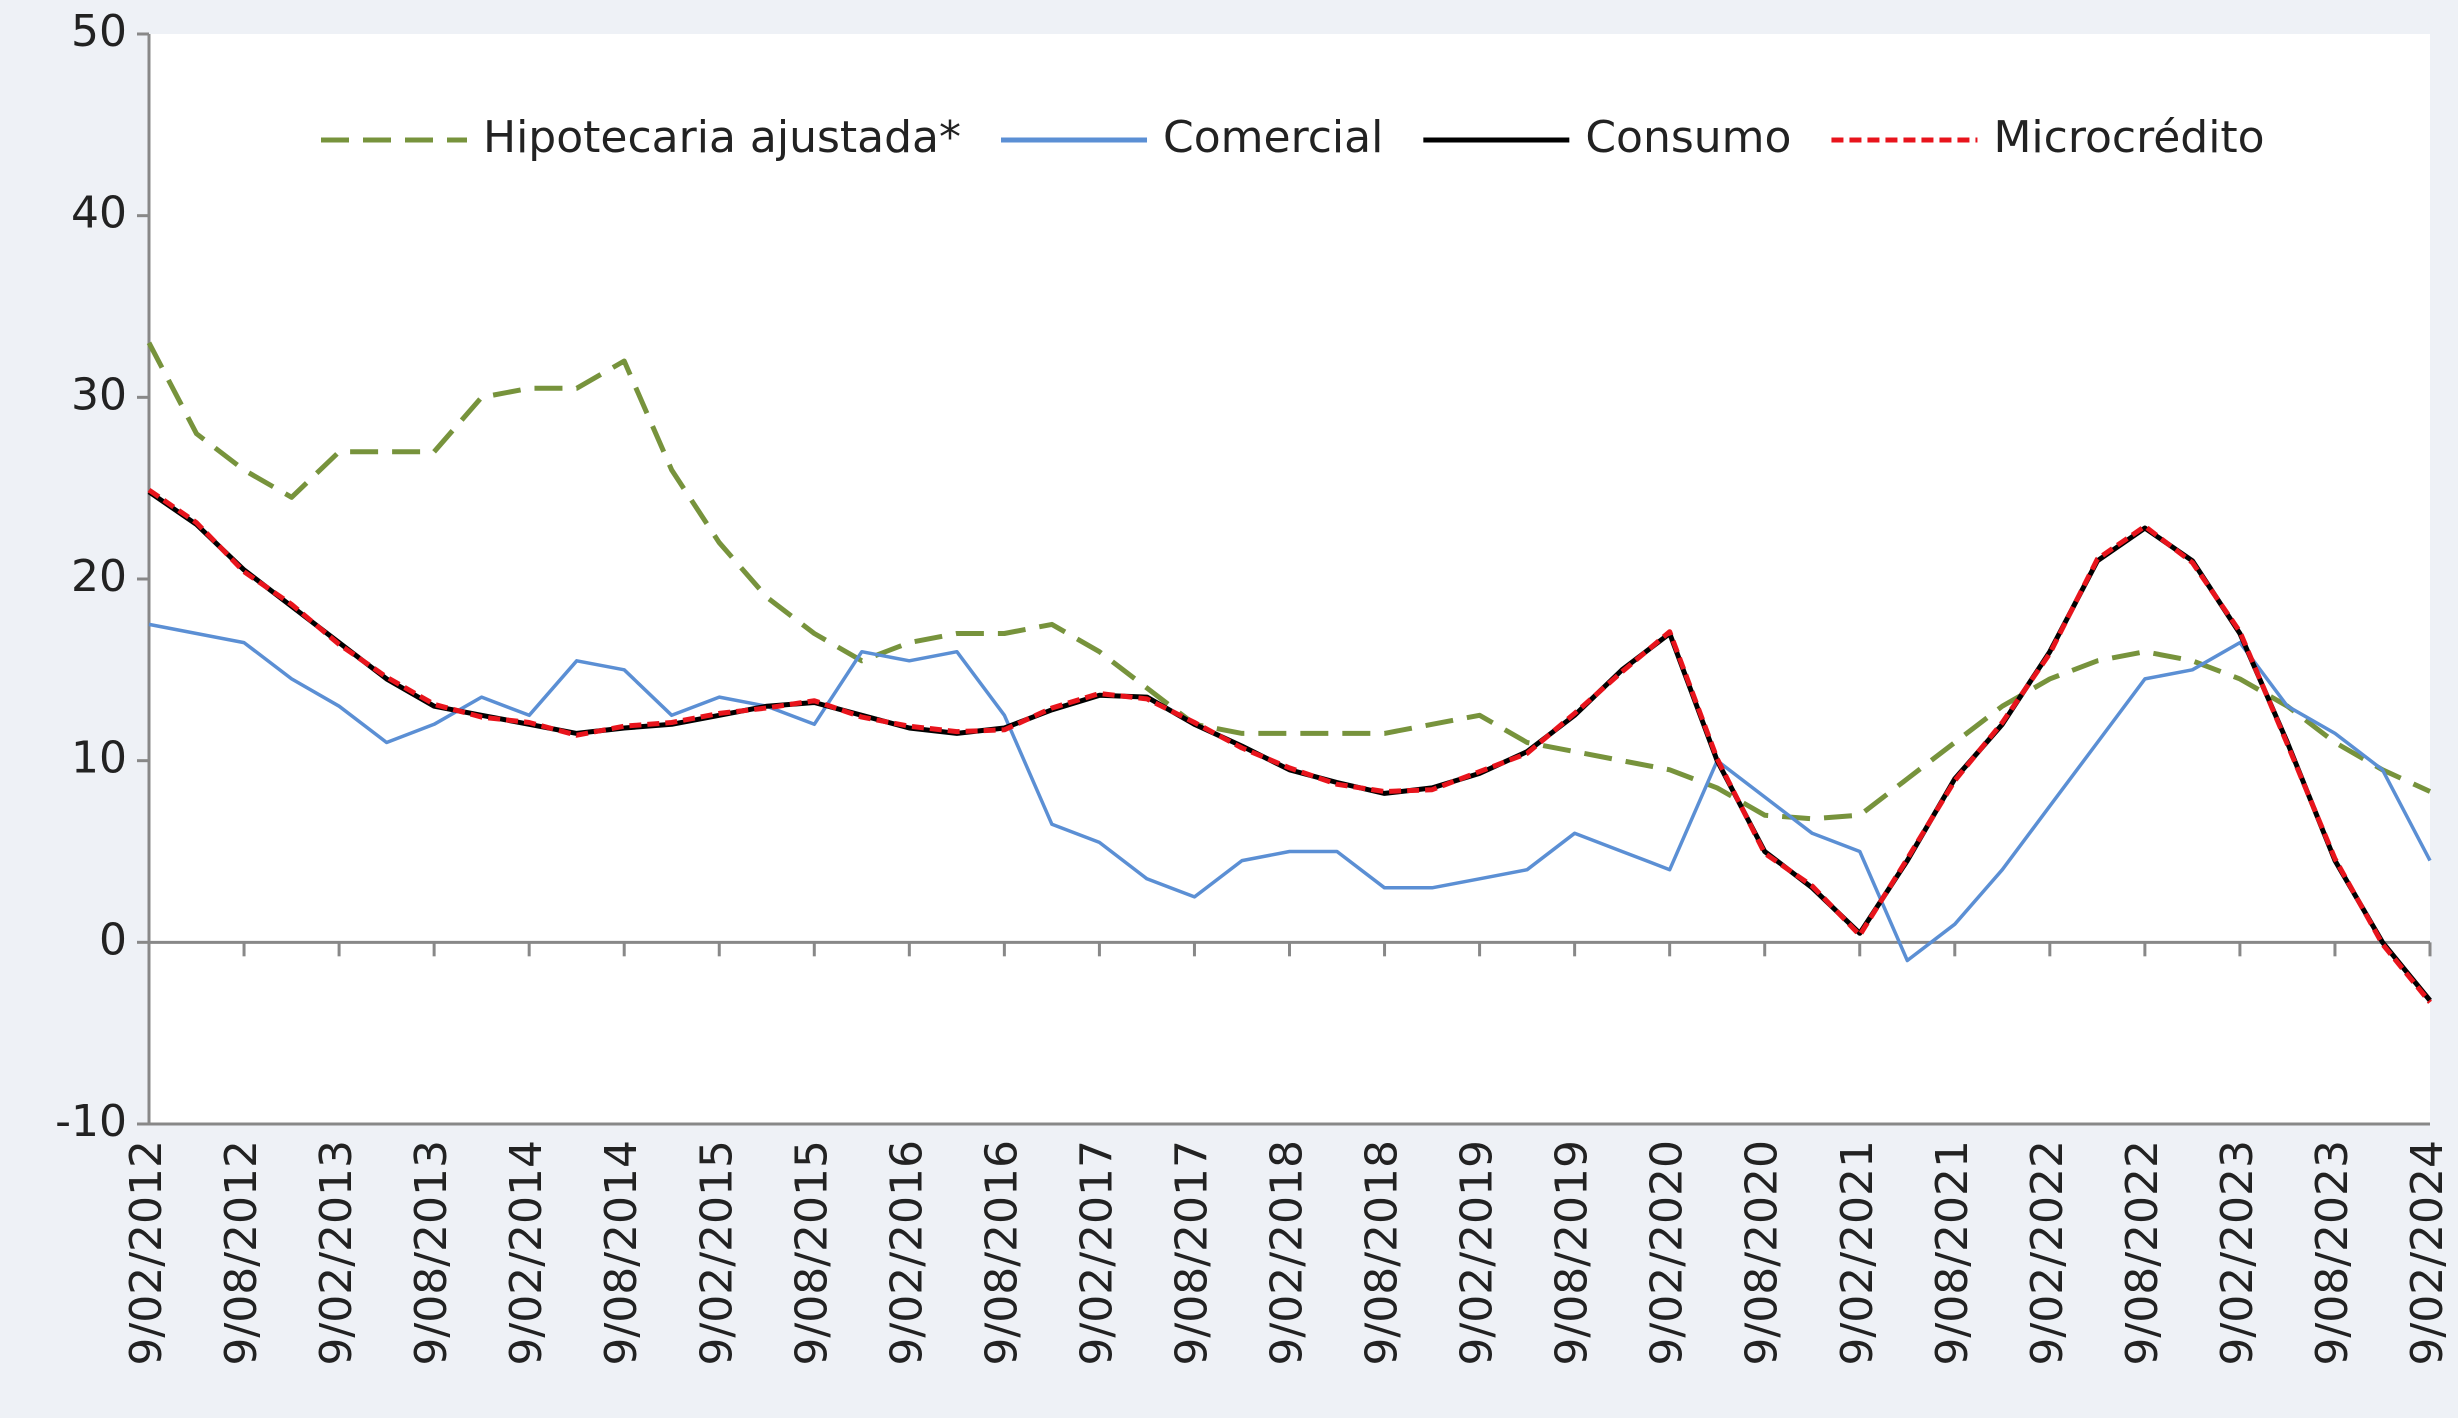  Describe the element at coordinates (2142, 1253) in the screenshot. I see `x-tick-label: 9/08/2022` at that location.